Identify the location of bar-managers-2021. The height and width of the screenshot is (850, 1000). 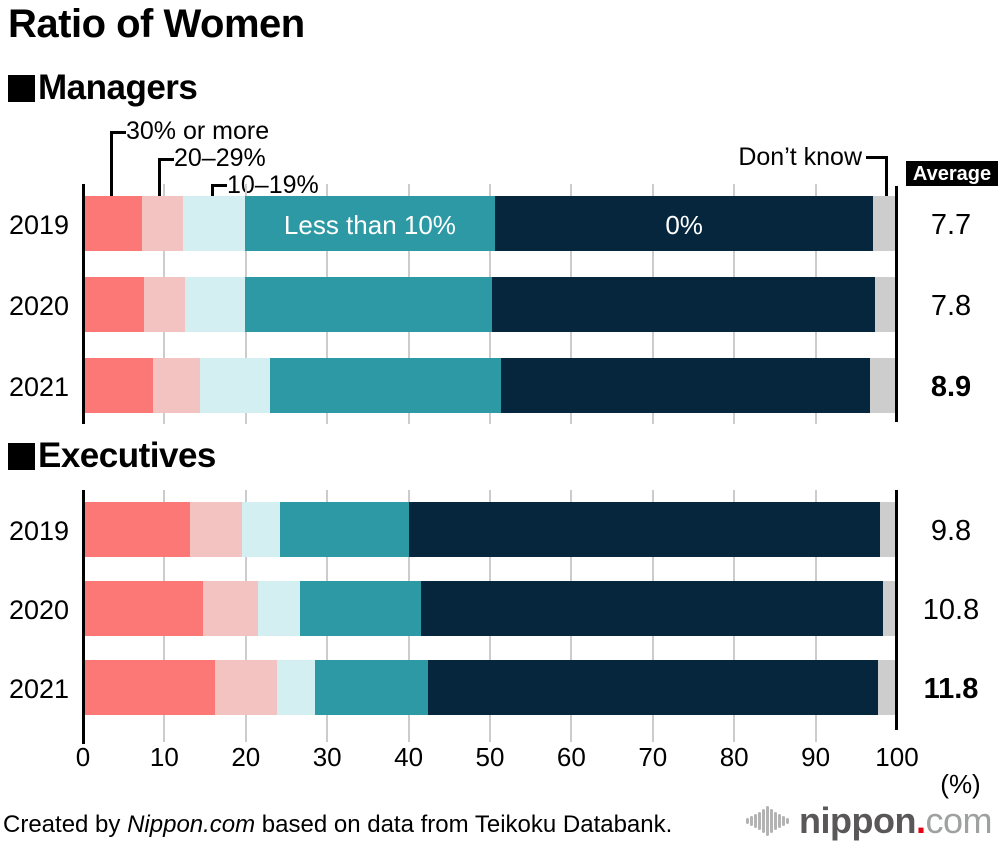
(490, 385).